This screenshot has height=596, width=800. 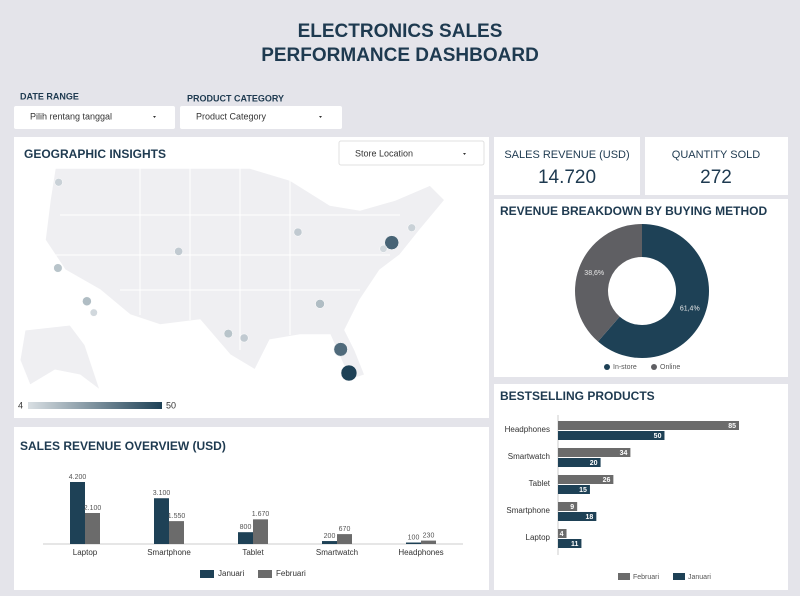 What do you see at coordinates (231, 116) in the screenshot?
I see `dropdown-text: Product Category` at bounding box center [231, 116].